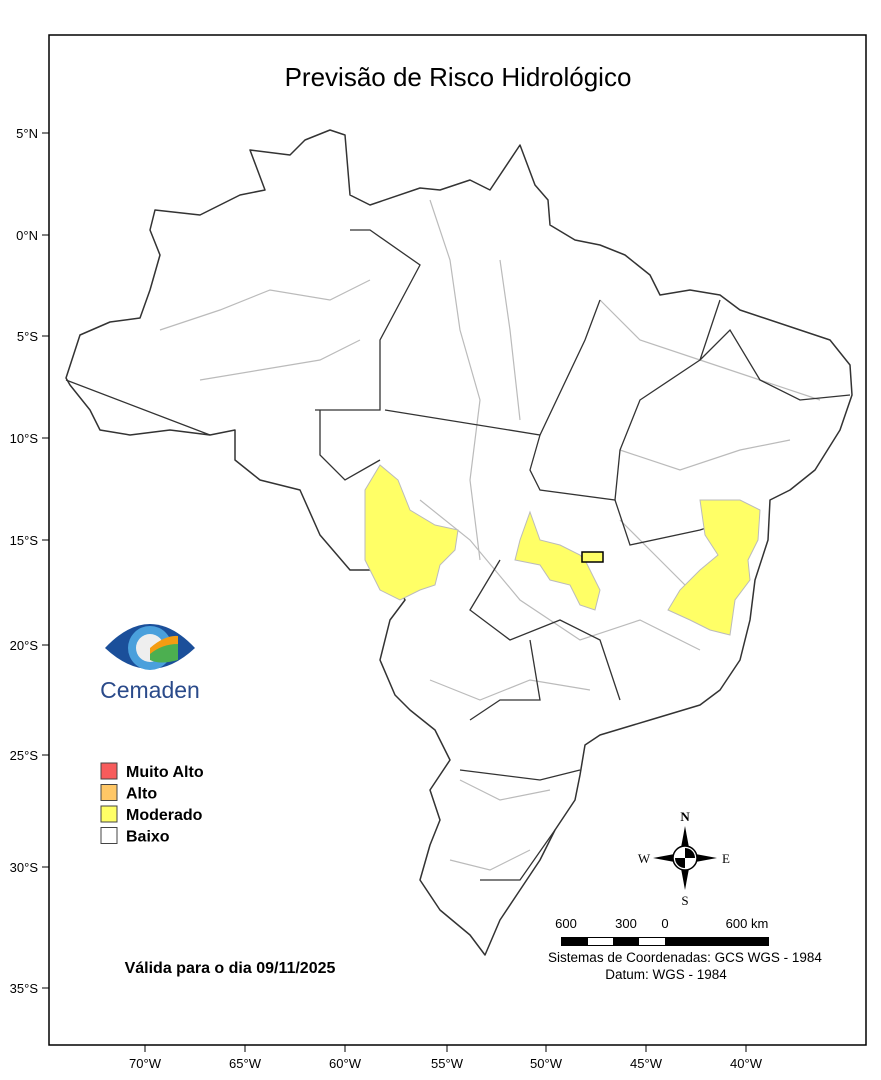 Image resolution: width=881 pixels, height=1080 pixels. What do you see at coordinates (546, 1063) in the screenshot?
I see `lon-tick-label: 50°W` at bounding box center [546, 1063].